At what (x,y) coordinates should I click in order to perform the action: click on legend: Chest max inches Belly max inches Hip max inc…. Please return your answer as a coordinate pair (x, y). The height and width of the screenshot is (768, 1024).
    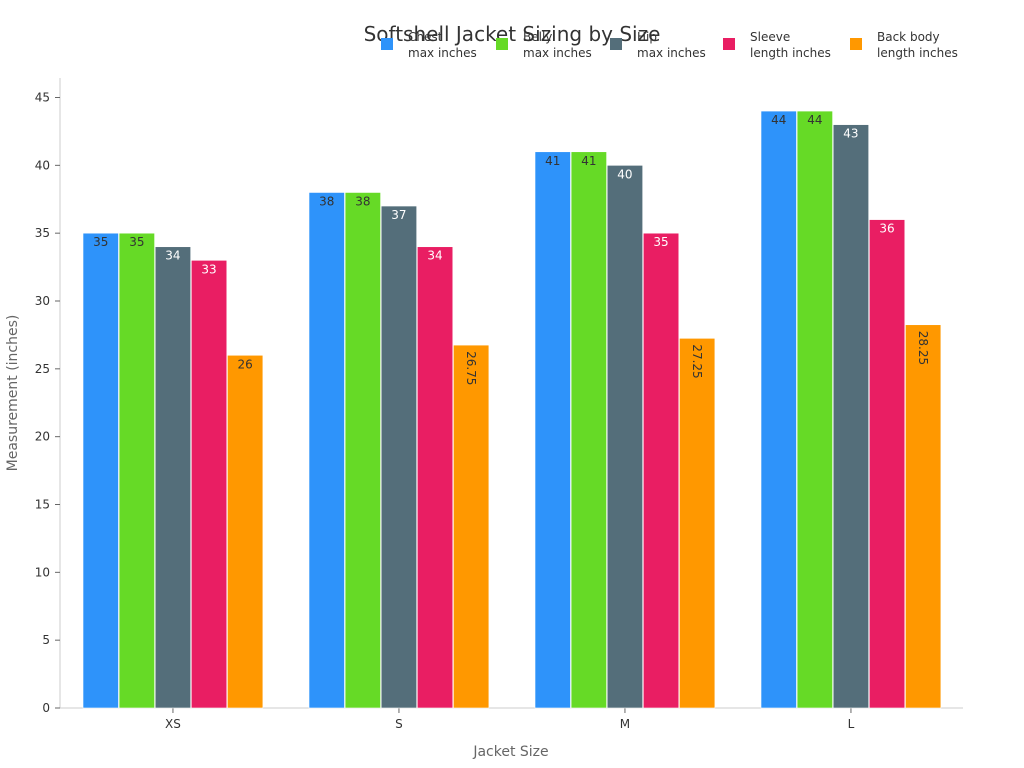
    Looking at the image, I should click on (669, 45).